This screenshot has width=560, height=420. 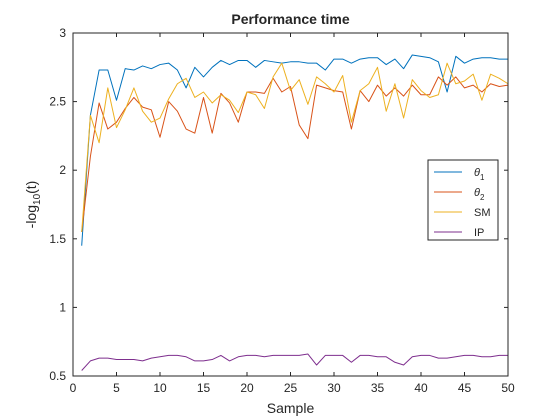 What do you see at coordinates (160, 388) in the screenshot?
I see `x-tick-label: 10` at bounding box center [160, 388].